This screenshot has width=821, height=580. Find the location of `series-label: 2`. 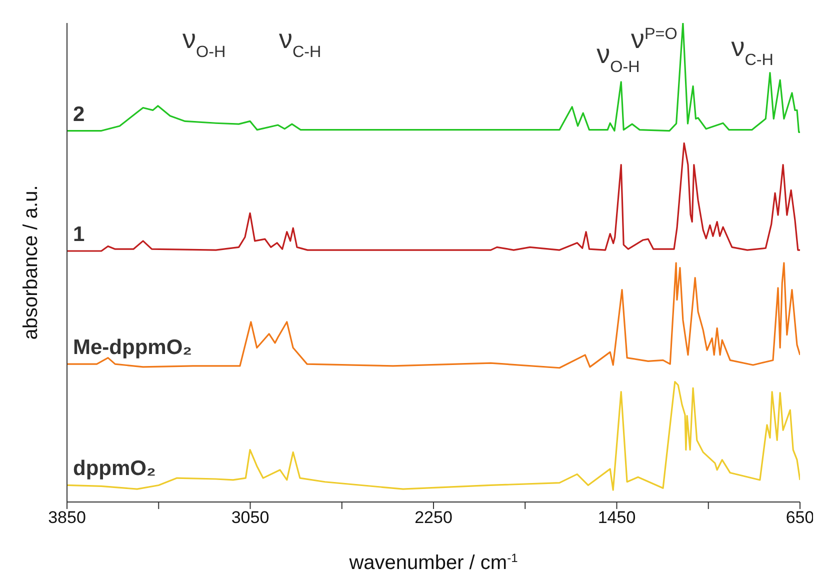

series-label: 2 is located at coordinates (79, 114).